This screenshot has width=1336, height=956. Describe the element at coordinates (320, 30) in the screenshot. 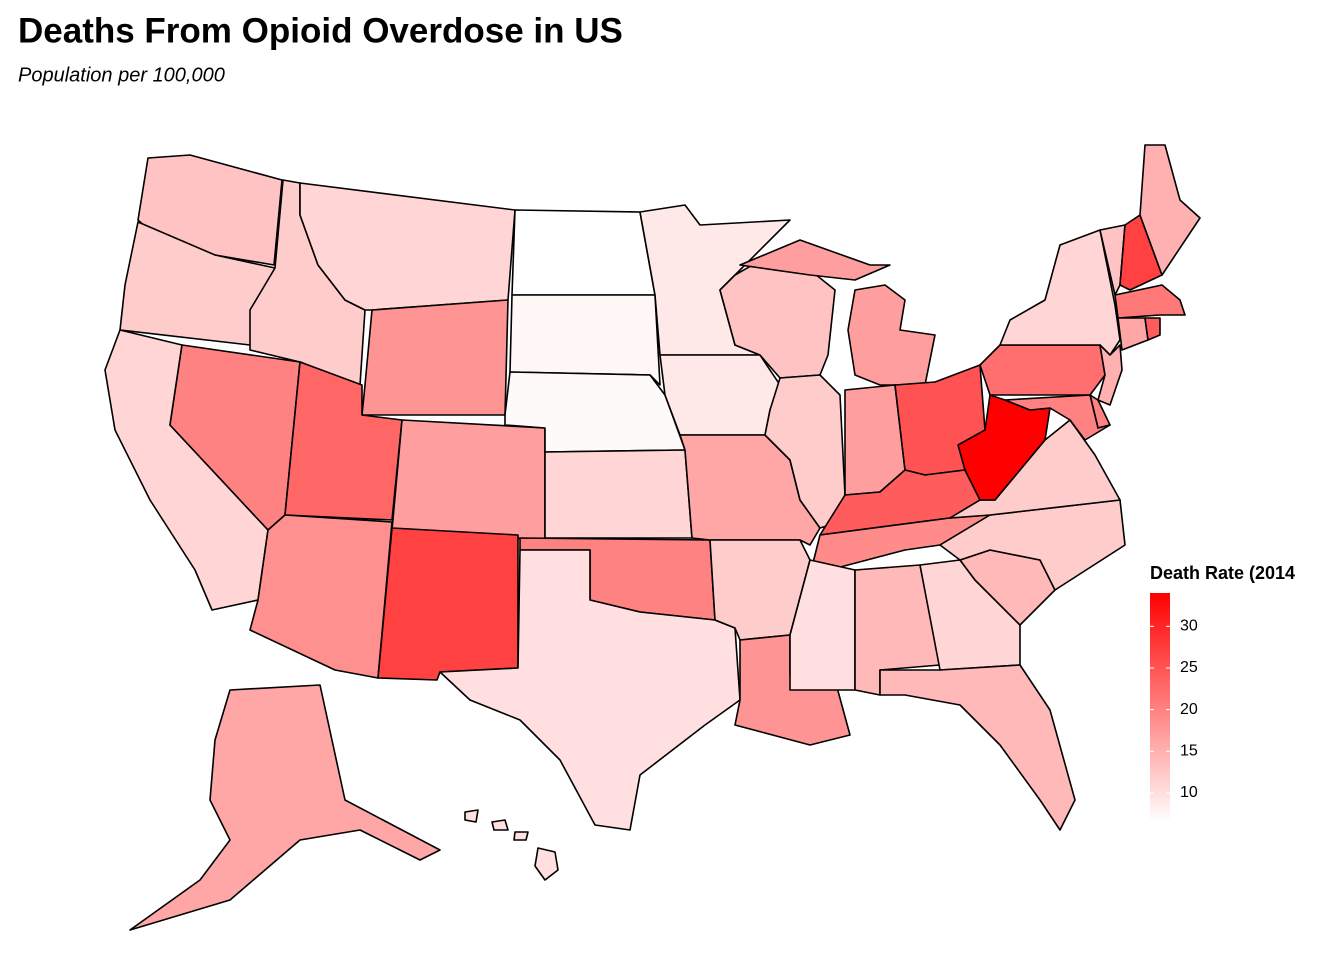

I see `map-title: Deaths From Opioid Overdose in US` at that location.